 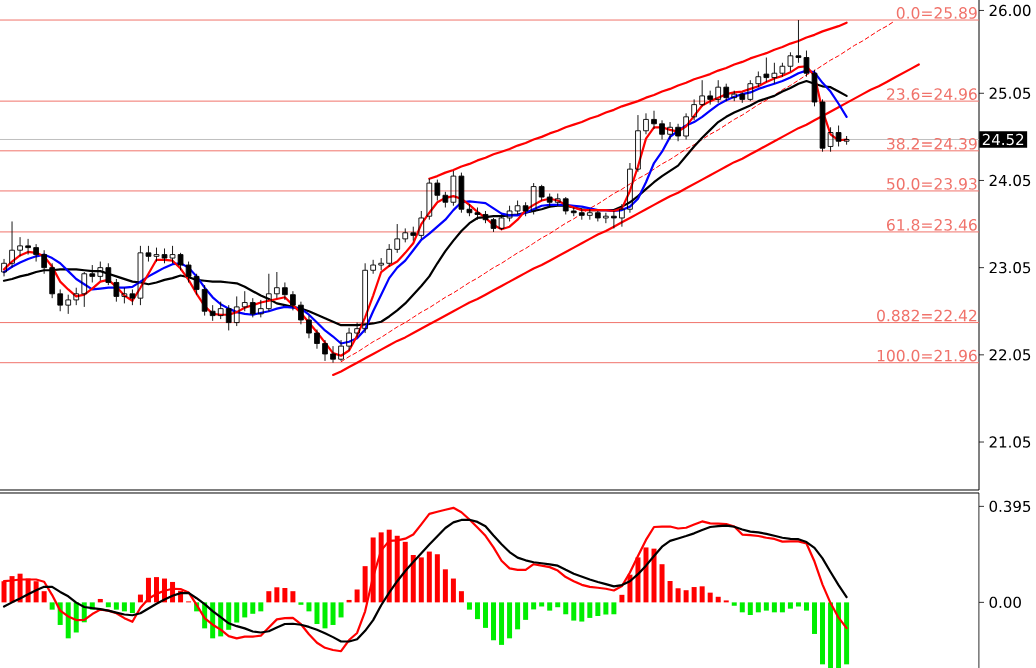 What do you see at coordinates (1003, 139) in the screenshot?
I see `text: 24.52` at bounding box center [1003, 139].